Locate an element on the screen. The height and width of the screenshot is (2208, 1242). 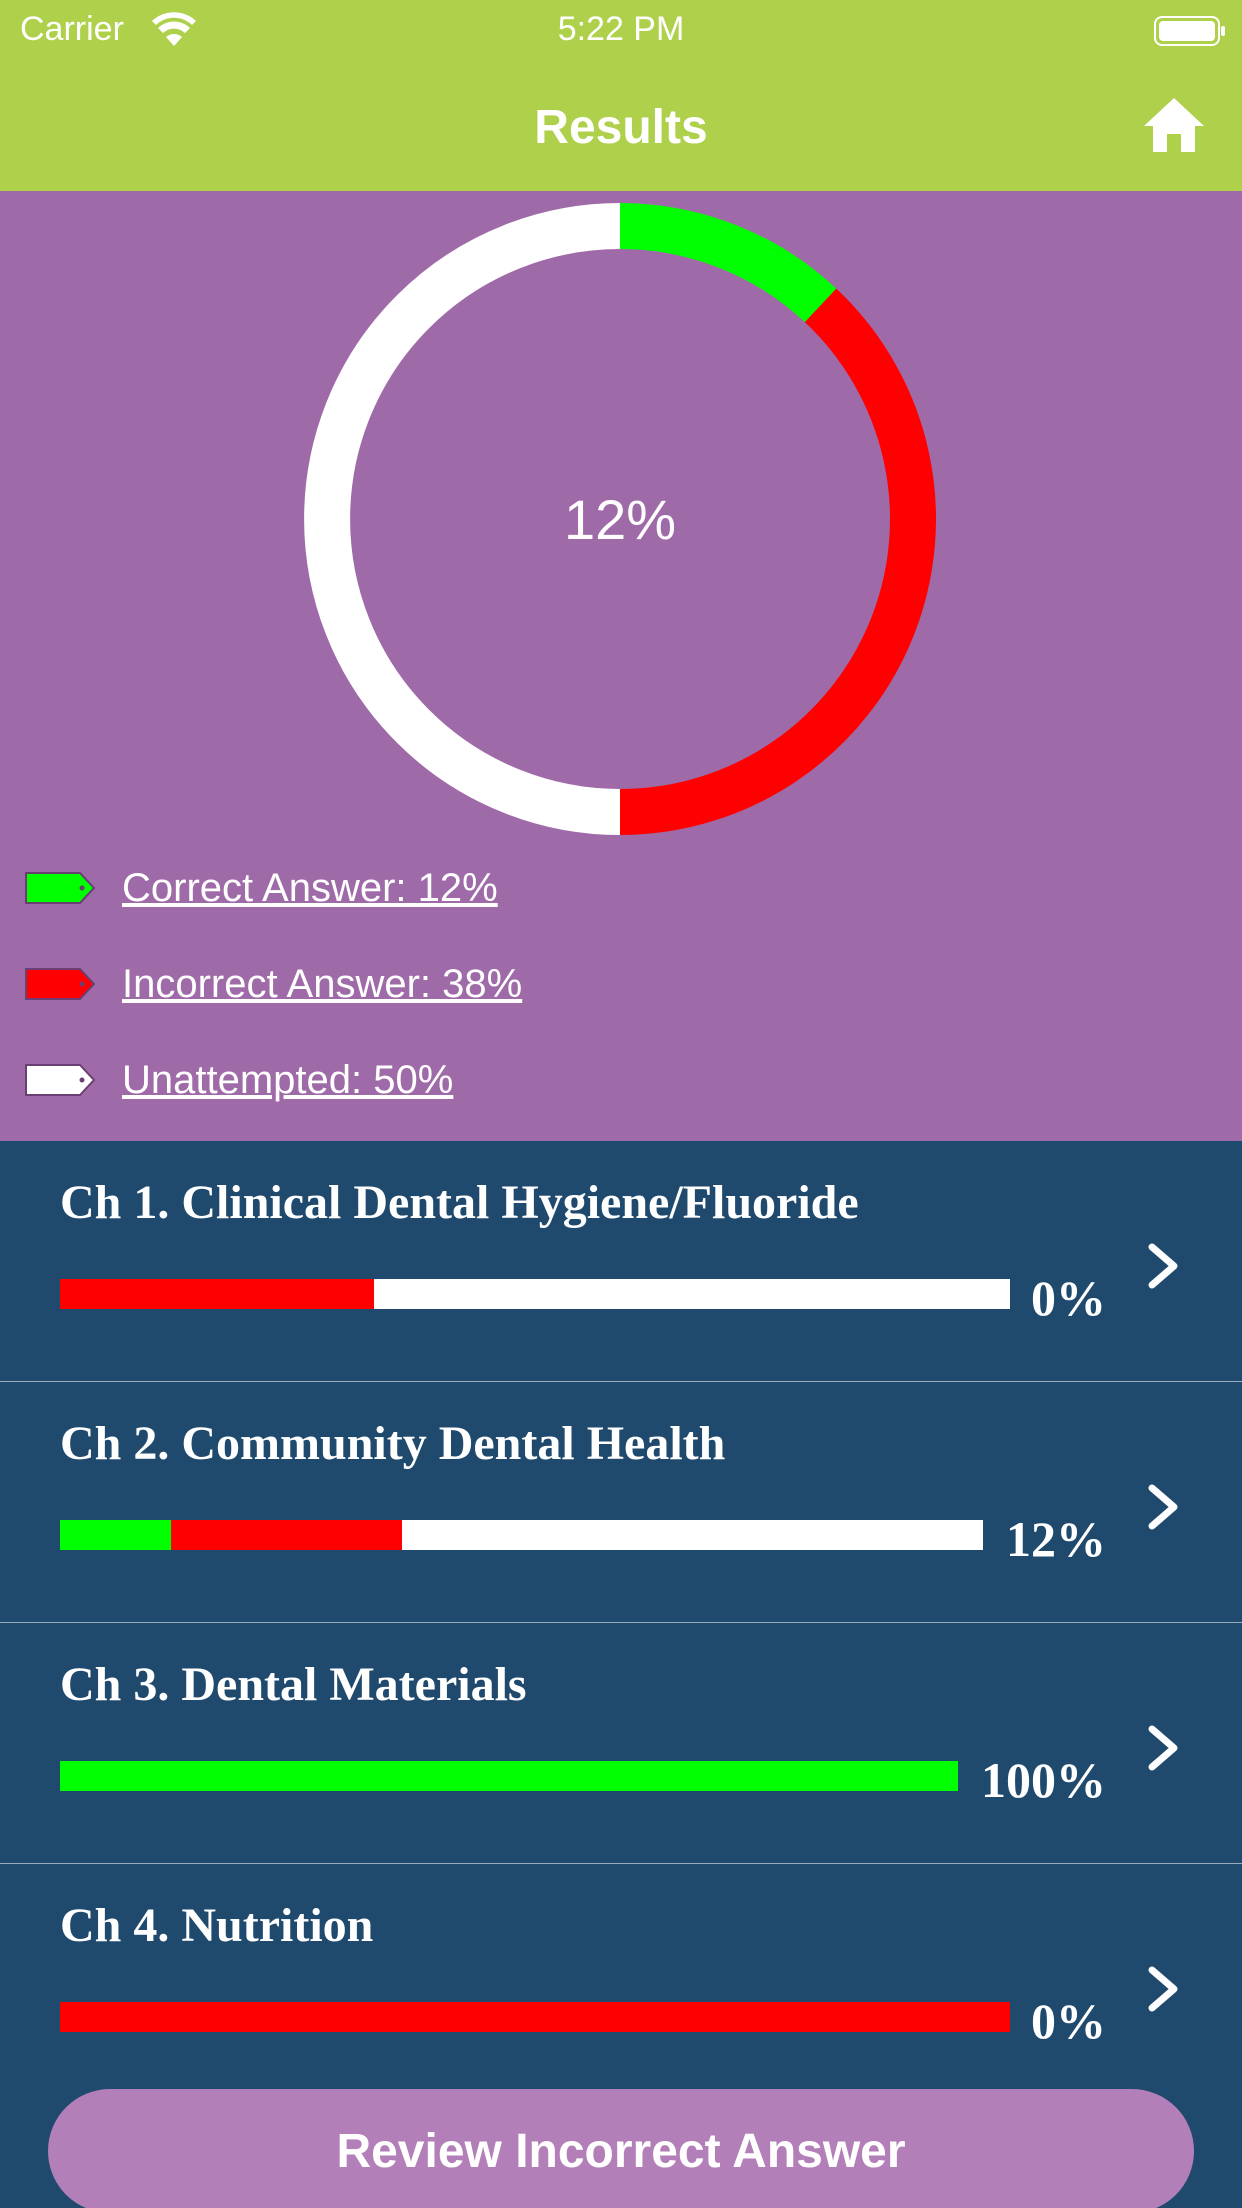
legend-incorrect: Incorrect Answer: 38% is located at coordinates (273, 984).